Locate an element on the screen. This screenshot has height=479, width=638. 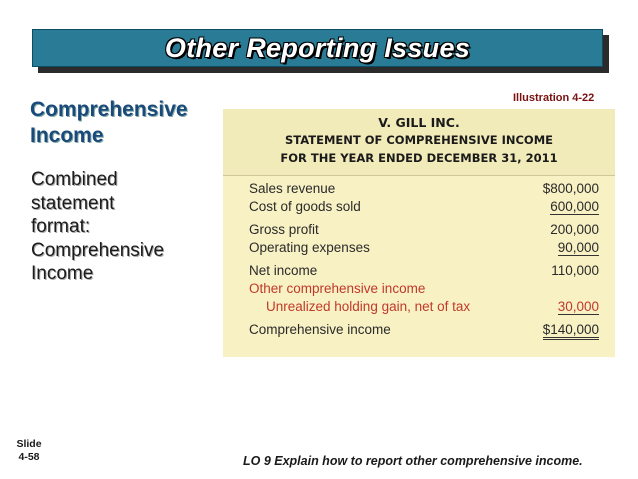
statement-row: Gross profit 200,000 is located at coordinates (424, 230).